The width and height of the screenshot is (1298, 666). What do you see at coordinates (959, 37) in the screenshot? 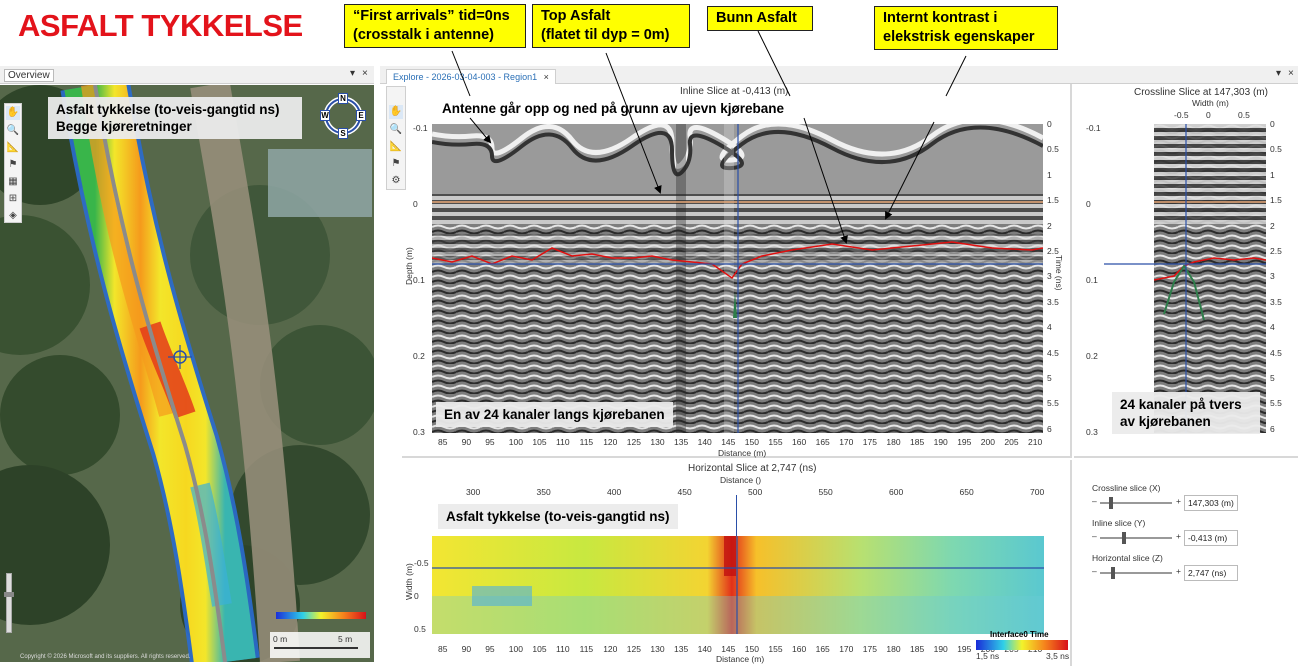
I see `callout-internt-line2: elekstrisk egenskaper` at bounding box center [959, 37].